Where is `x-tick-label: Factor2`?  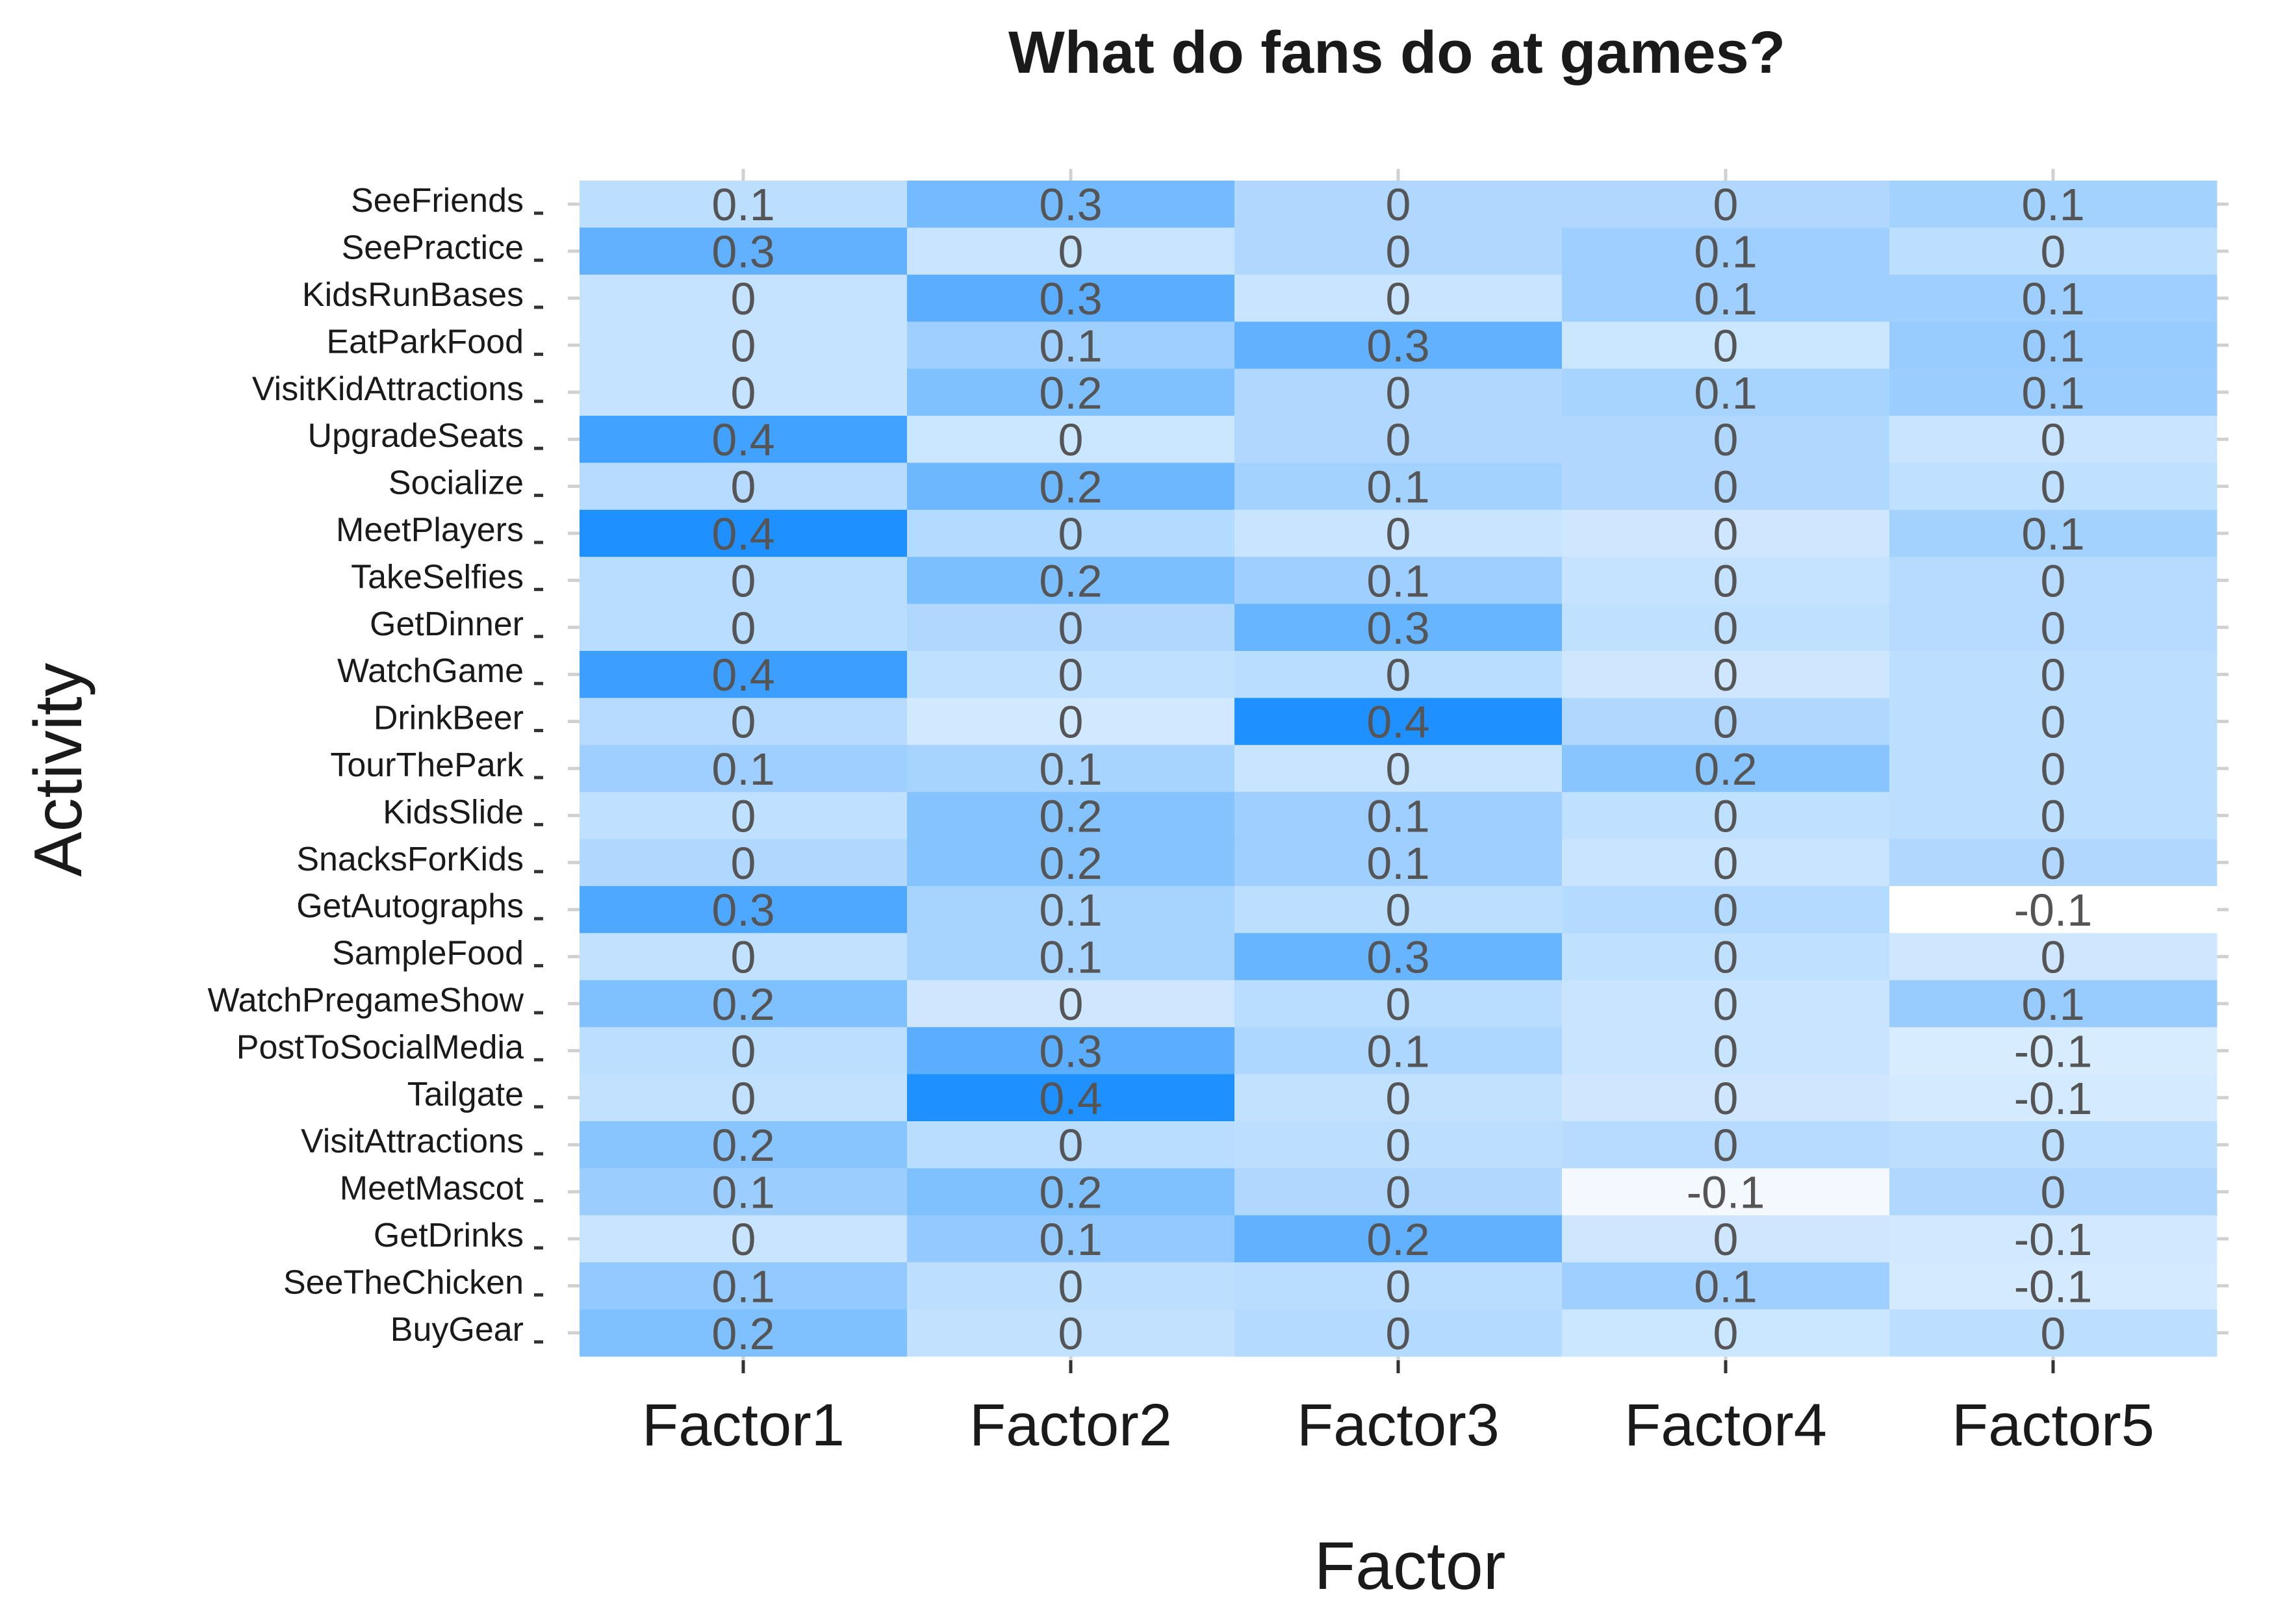 x-tick-label: Factor2 is located at coordinates (1070, 1425).